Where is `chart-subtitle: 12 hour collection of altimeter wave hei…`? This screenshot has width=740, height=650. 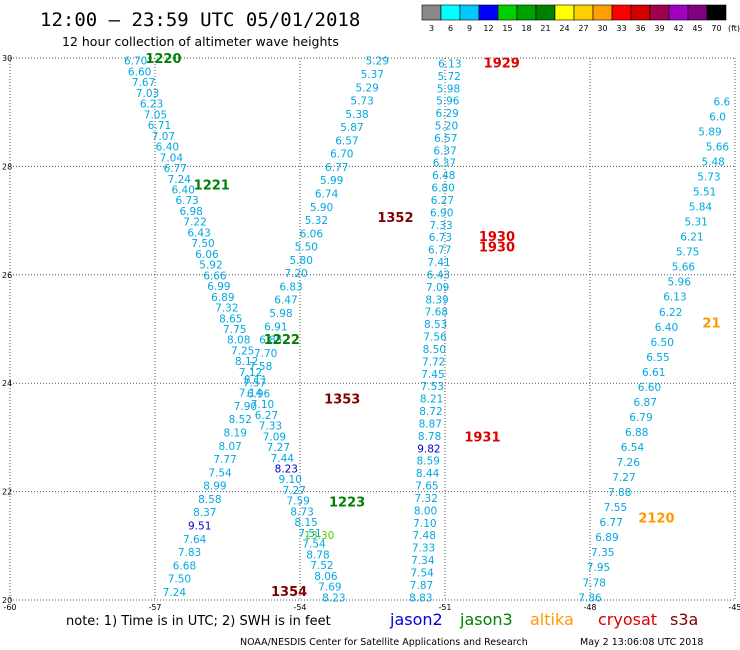 chart-subtitle: 12 hour collection of altimeter wave hei… is located at coordinates (200, 41).